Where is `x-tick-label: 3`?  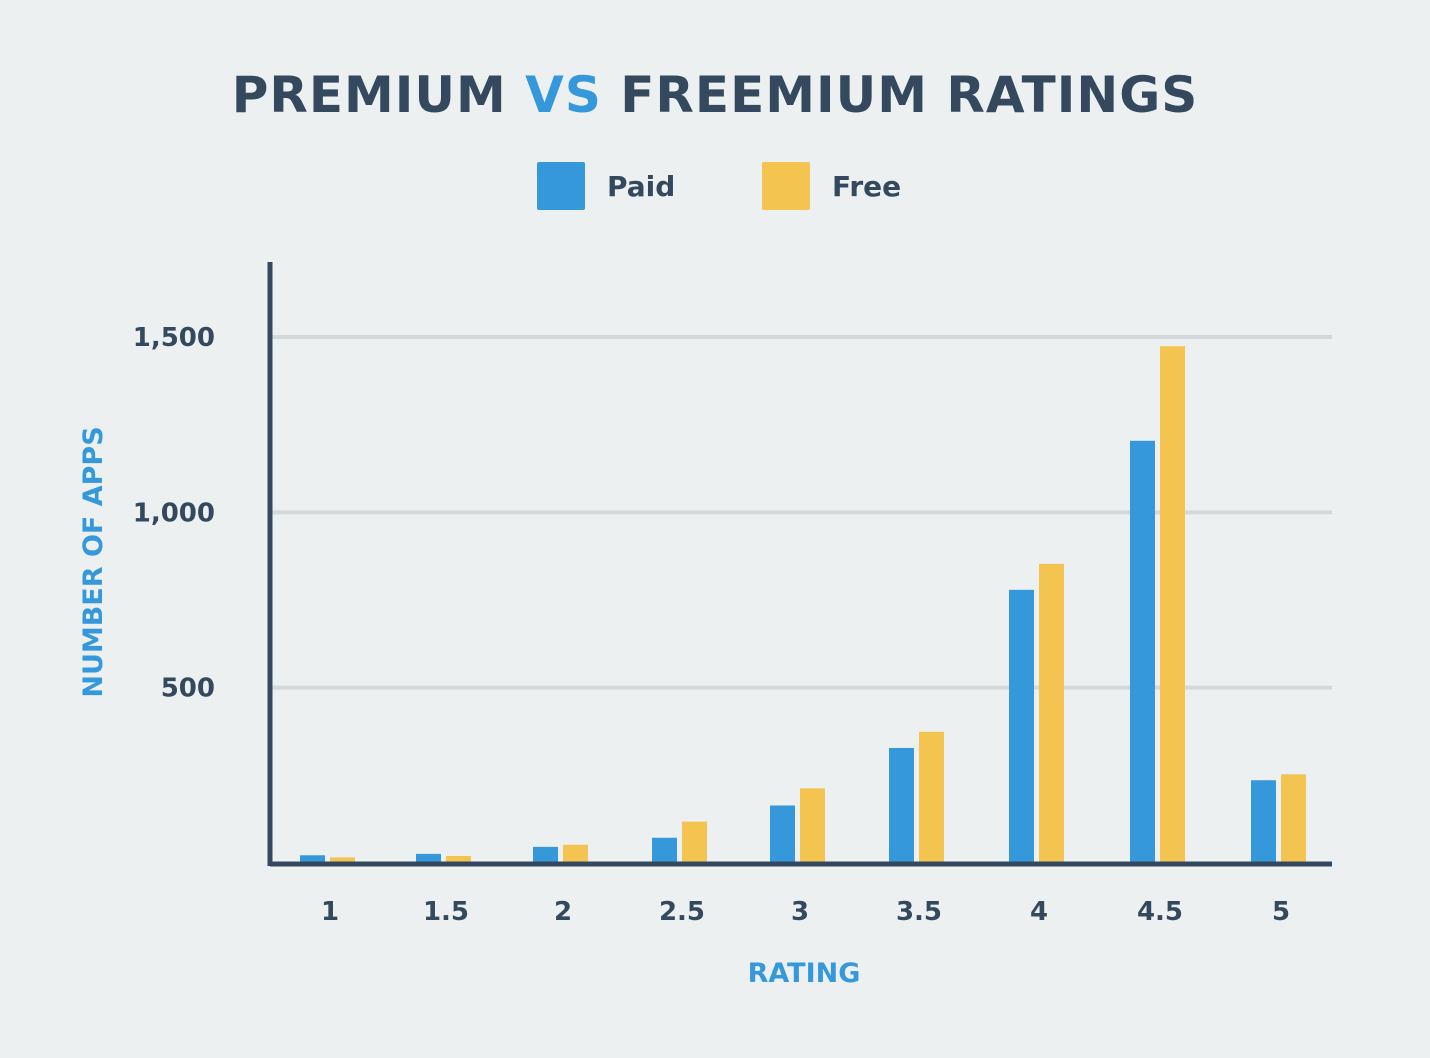
x-tick-label: 3 is located at coordinates (800, 912).